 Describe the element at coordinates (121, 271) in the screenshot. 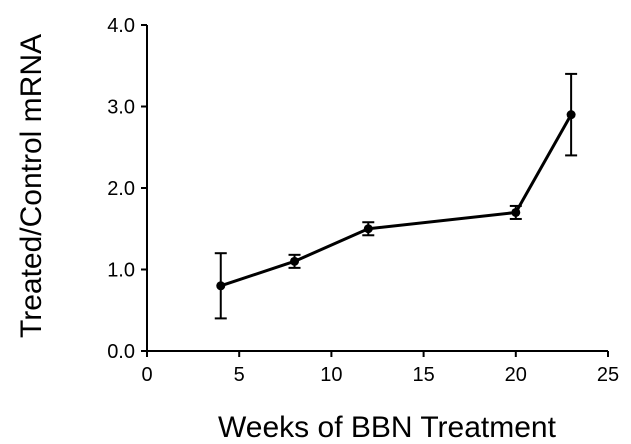

I see `y-tick-label: 1.0` at that location.